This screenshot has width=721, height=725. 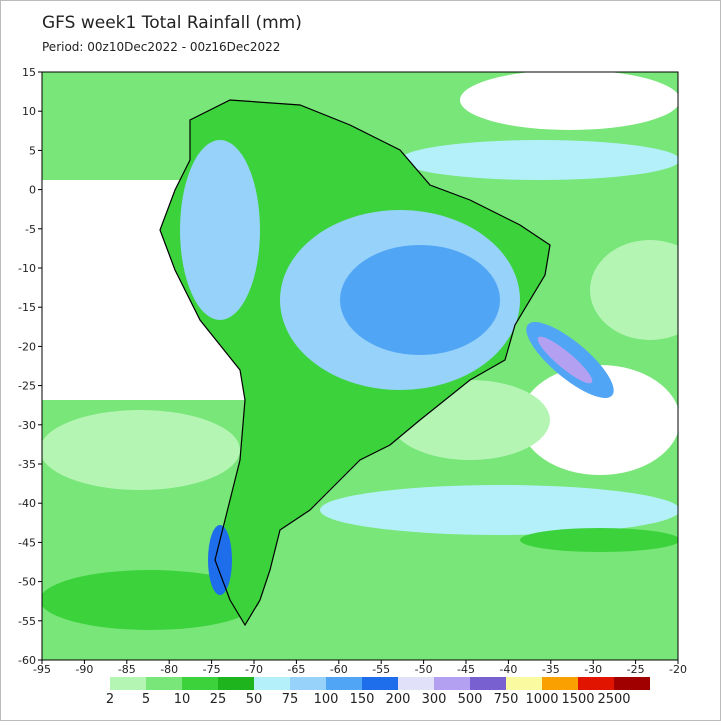 What do you see at coordinates (161, 47) in the screenshot?
I see `subtitle: Period: 00z10Dec2022 - 00z16Dec2022` at bounding box center [161, 47].